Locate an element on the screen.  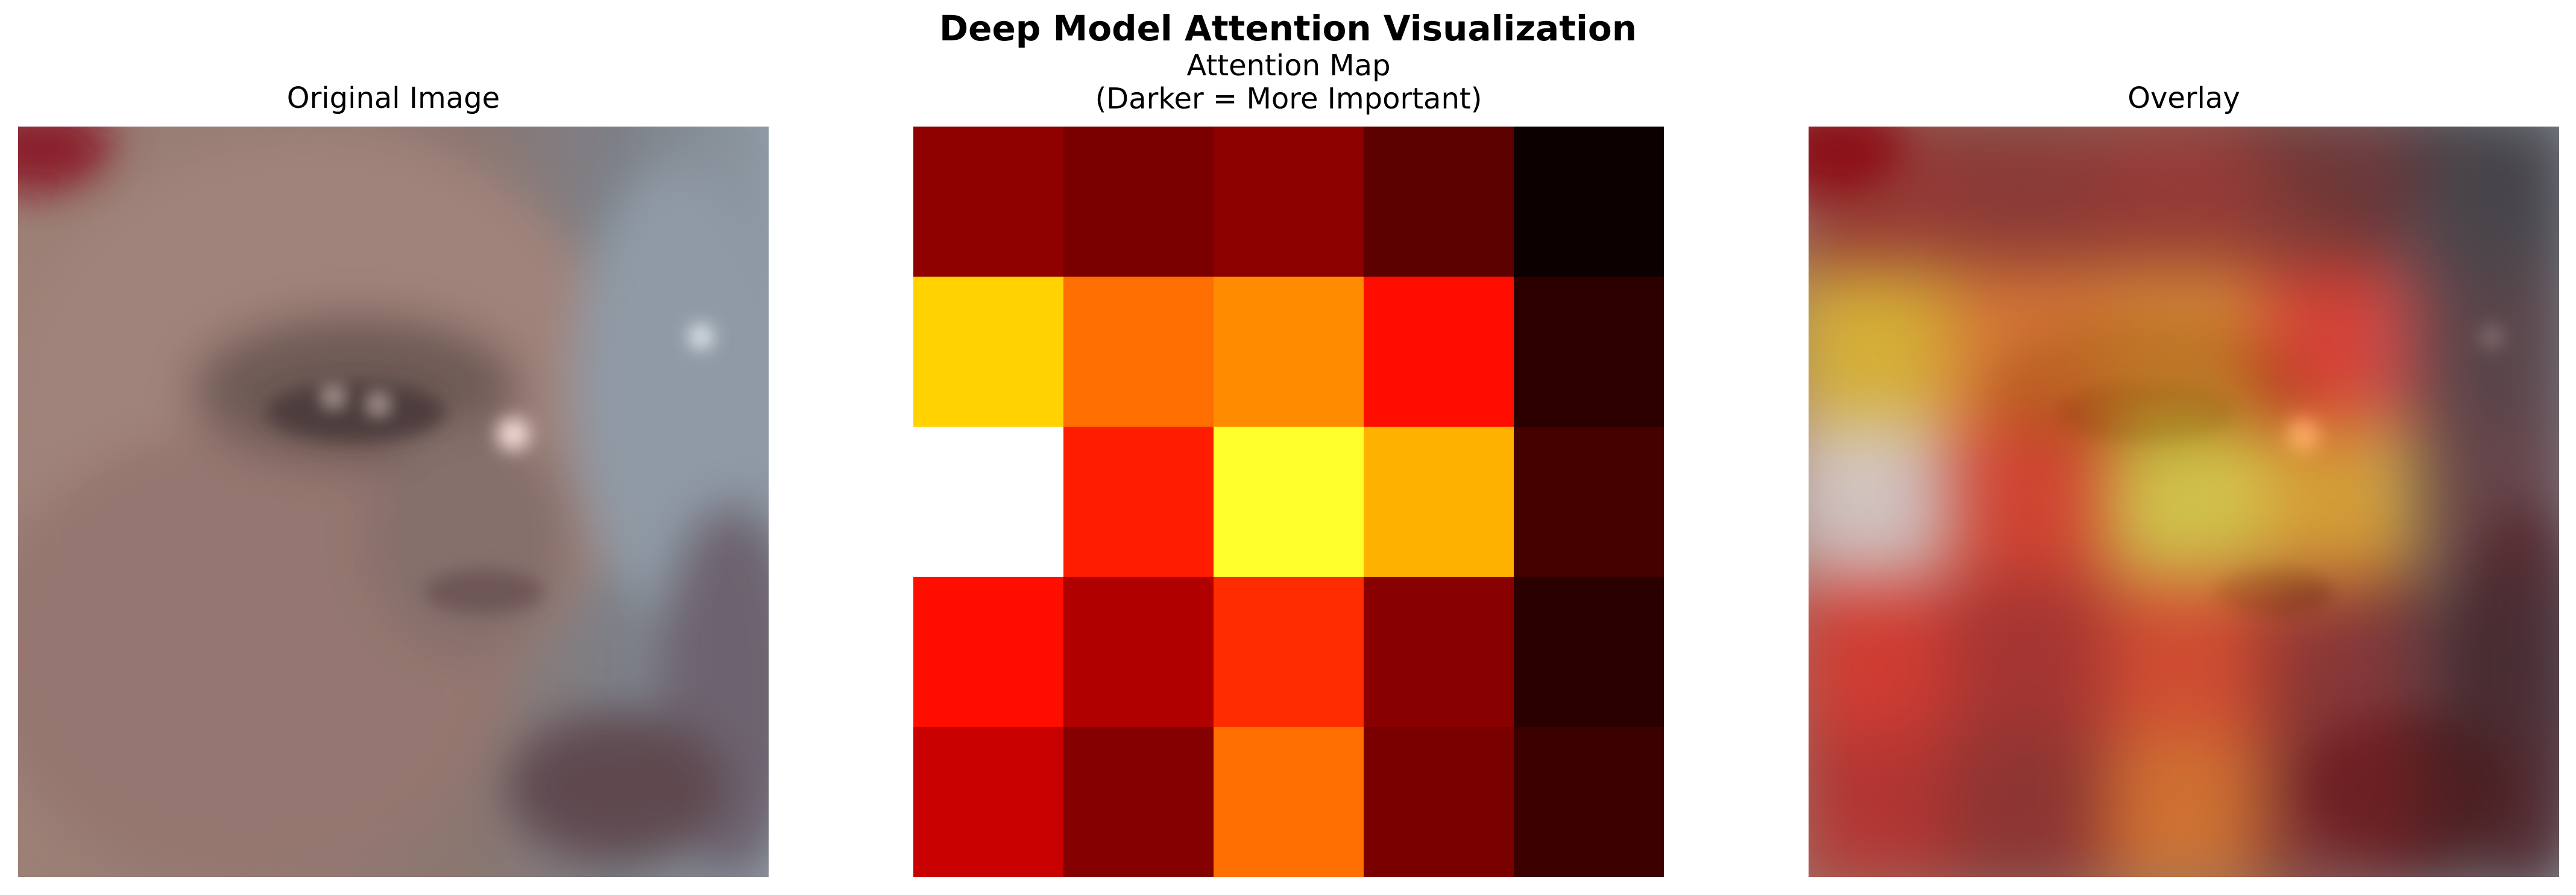
overlay-heat-cell-r1-c2 is located at coordinates (2184, 346).